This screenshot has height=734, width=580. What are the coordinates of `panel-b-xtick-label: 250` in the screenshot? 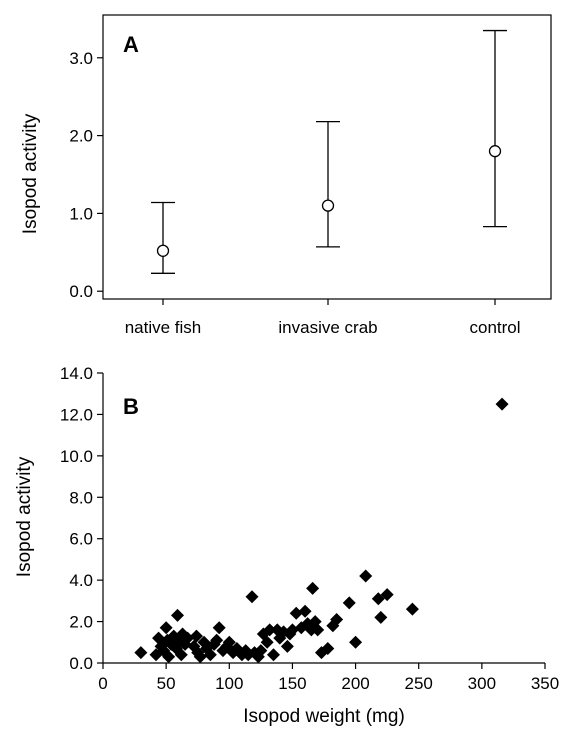 It's located at (419, 683).